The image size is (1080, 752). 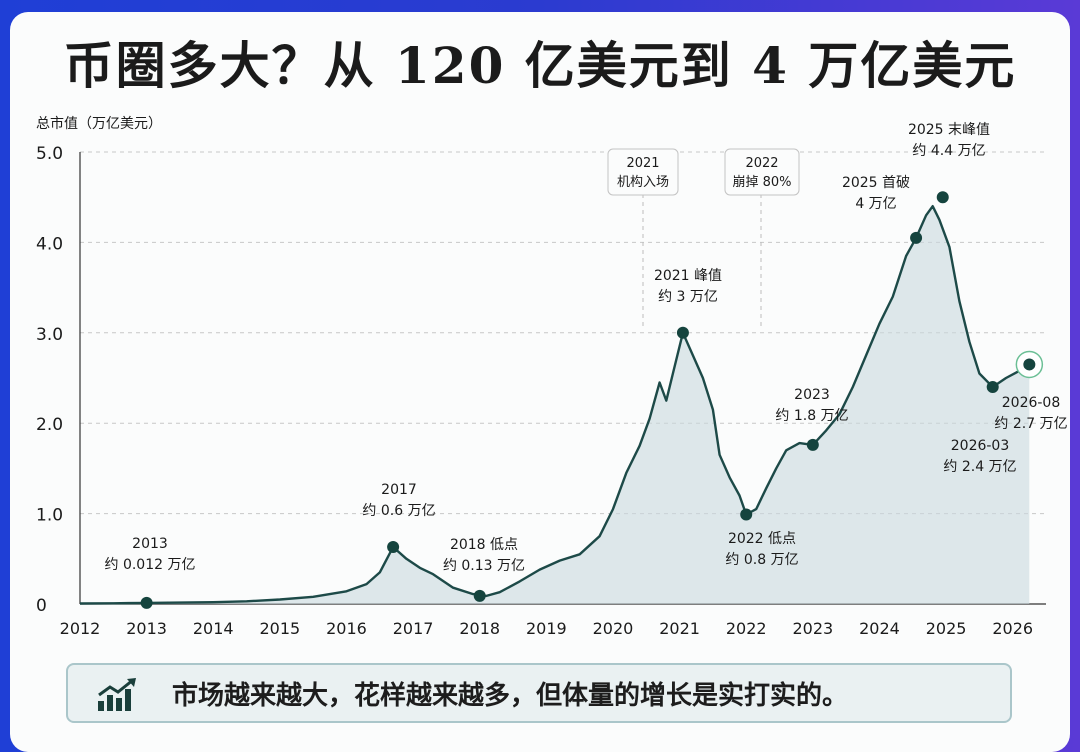 I want to click on x-tick-label: 2017, so click(x=413, y=628).